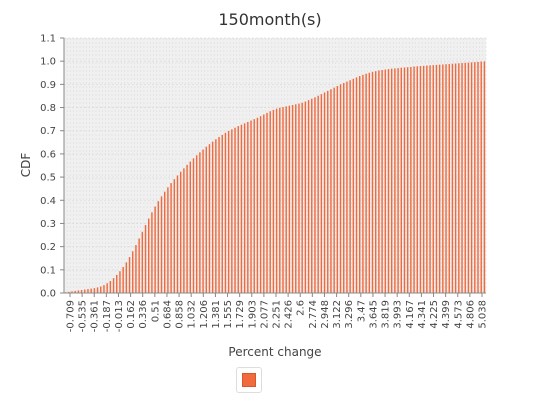 The image size is (550, 400). I want to click on y-tick-label: 0.3, so click(48, 224).